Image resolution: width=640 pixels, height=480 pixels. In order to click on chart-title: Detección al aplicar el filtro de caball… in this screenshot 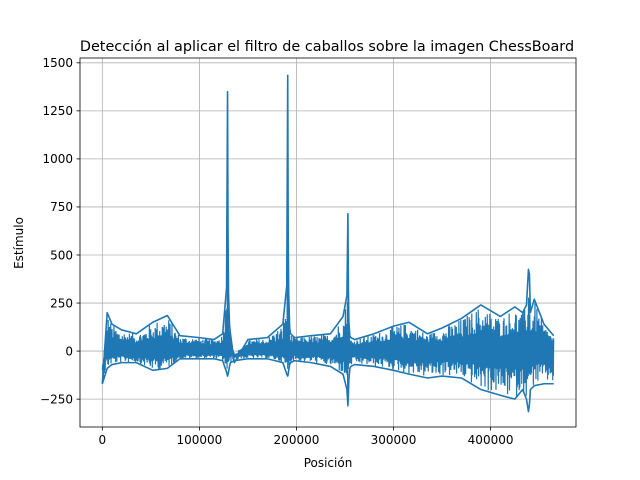, I will do `click(327, 47)`.